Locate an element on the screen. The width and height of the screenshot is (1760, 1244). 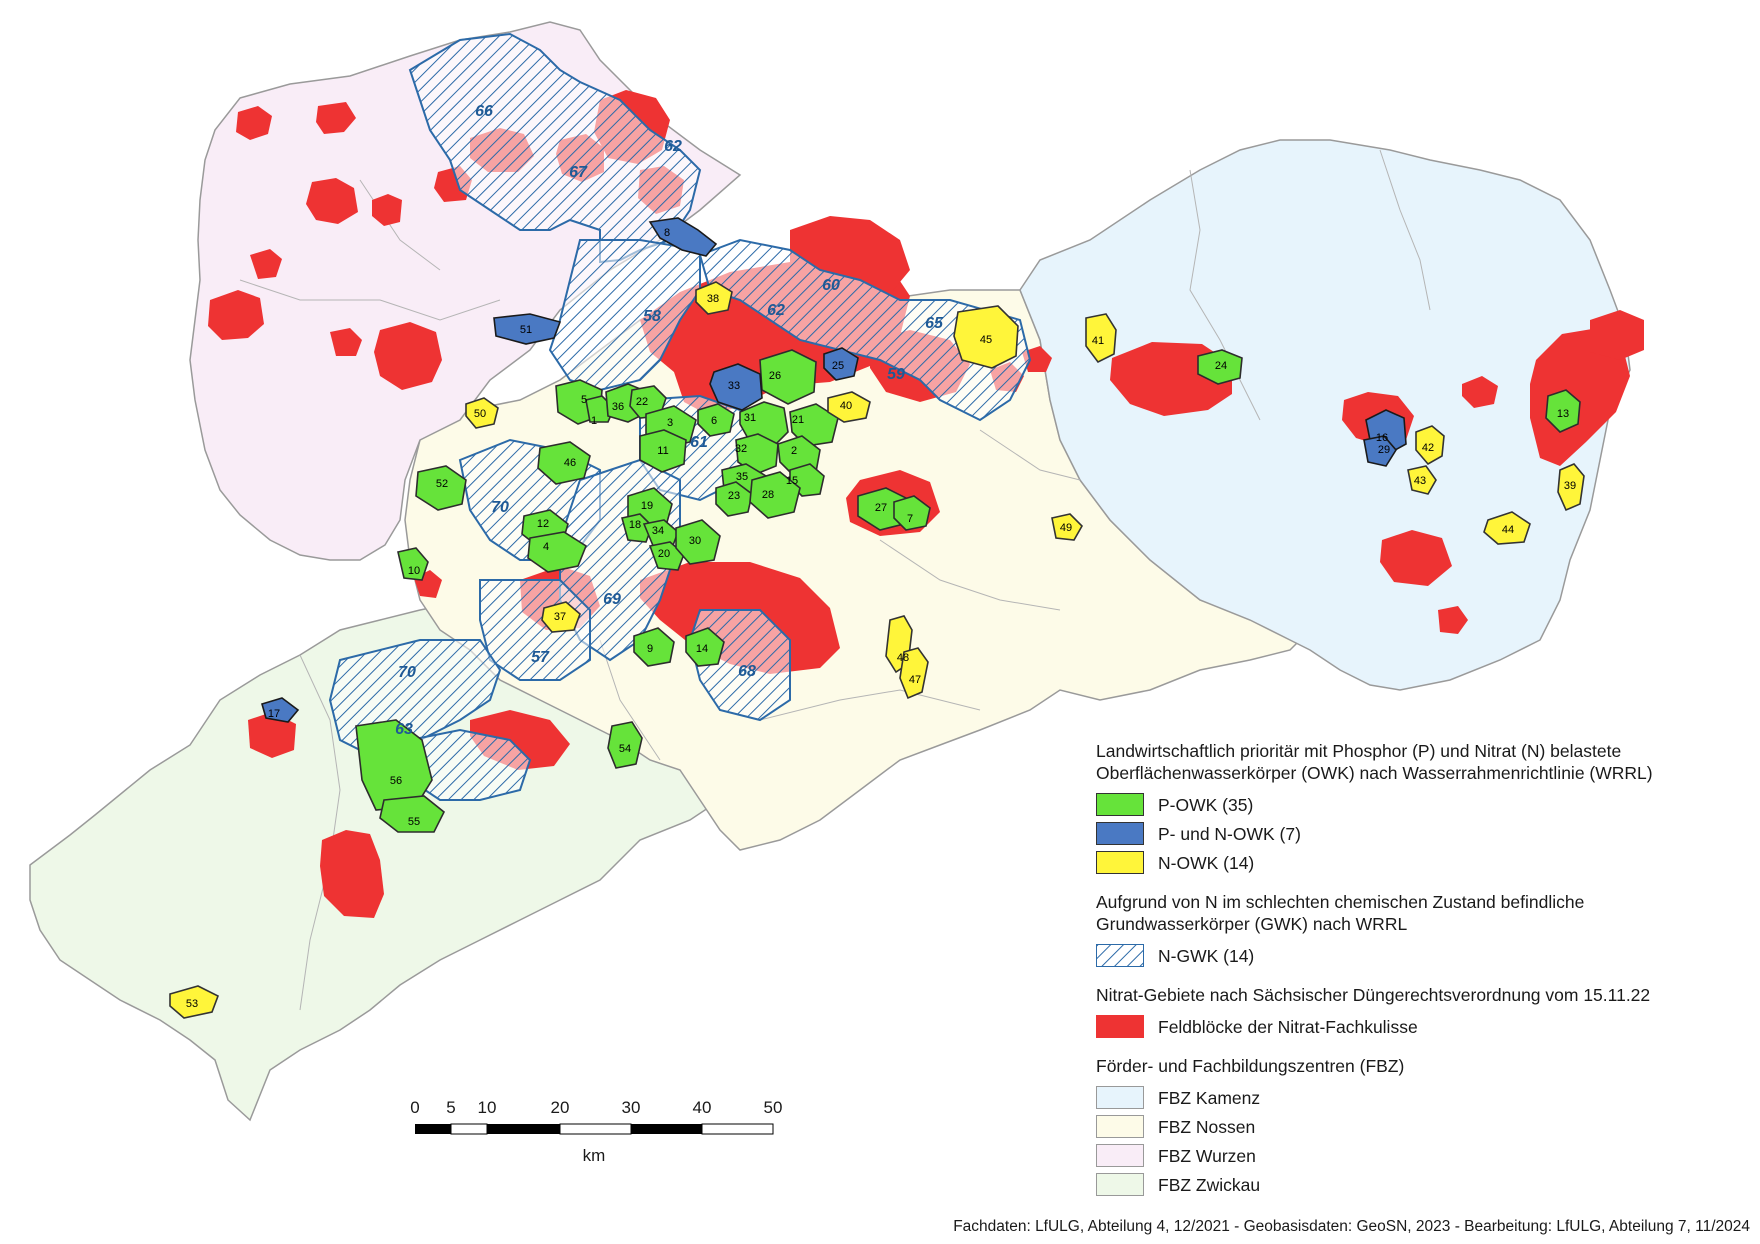
owk-label: 18 is located at coordinates (635, 525).